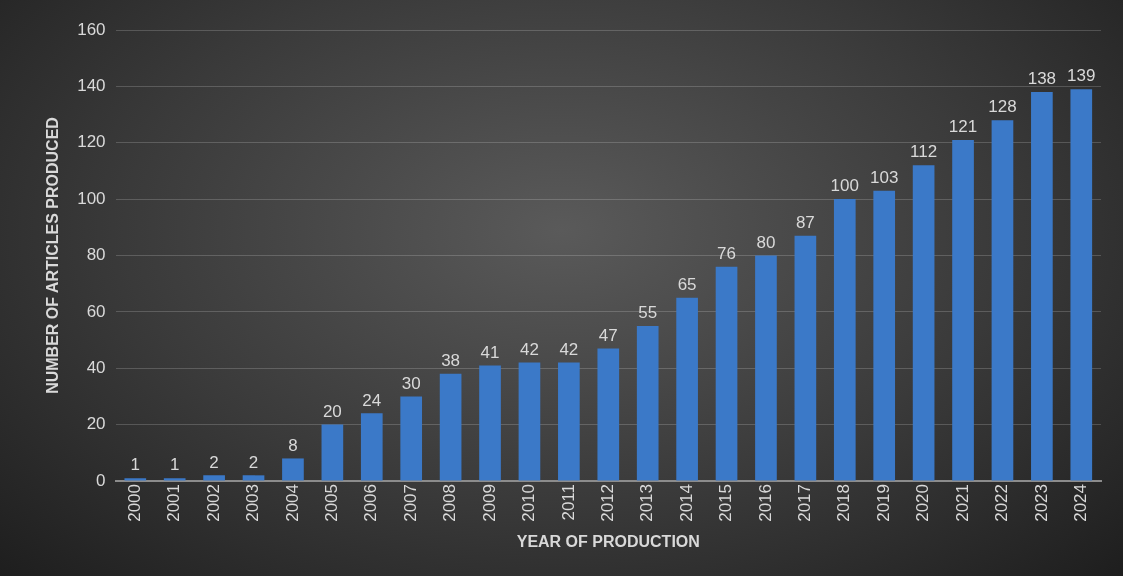 Image resolution: width=1123 pixels, height=576 pixels. What do you see at coordinates (608, 541) in the screenshot?
I see `x-axis-title: YEAR OF PRODUCTION` at bounding box center [608, 541].